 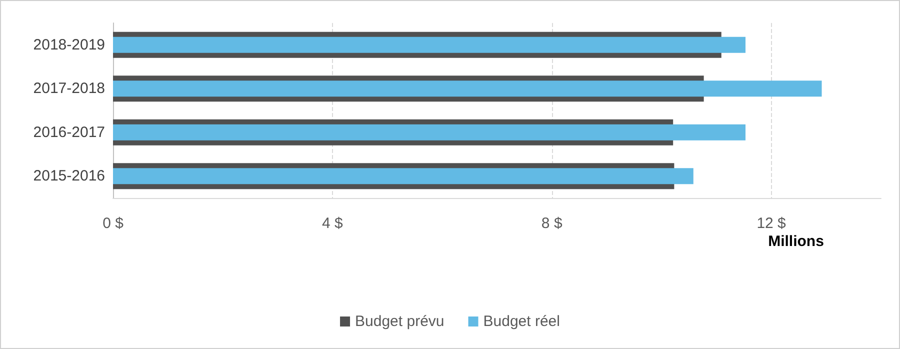 What do you see at coordinates (399, 321) in the screenshot?
I see `legend-label: Budget prévu` at bounding box center [399, 321].